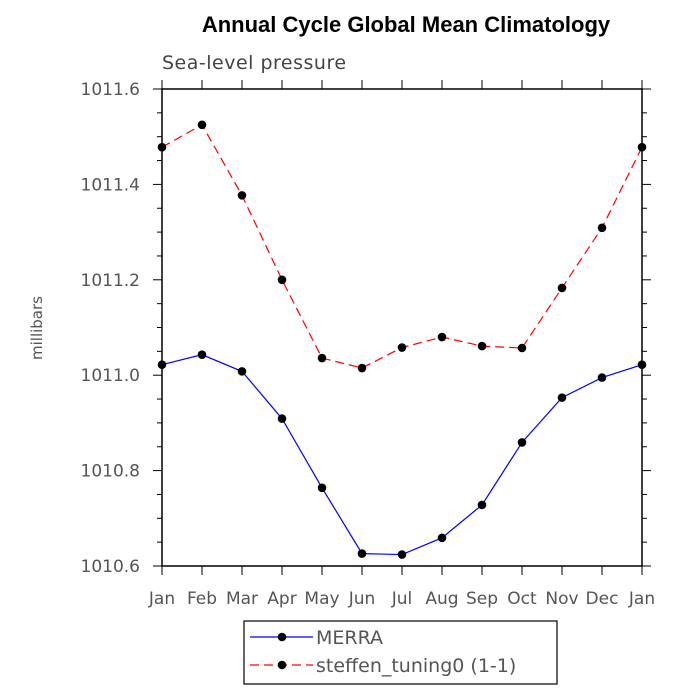 This screenshot has height=700, width=700. What do you see at coordinates (254, 63) in the screenshot?
I see `chart-subtitle: Sea-level pressure` at bounding box center [254, 63].